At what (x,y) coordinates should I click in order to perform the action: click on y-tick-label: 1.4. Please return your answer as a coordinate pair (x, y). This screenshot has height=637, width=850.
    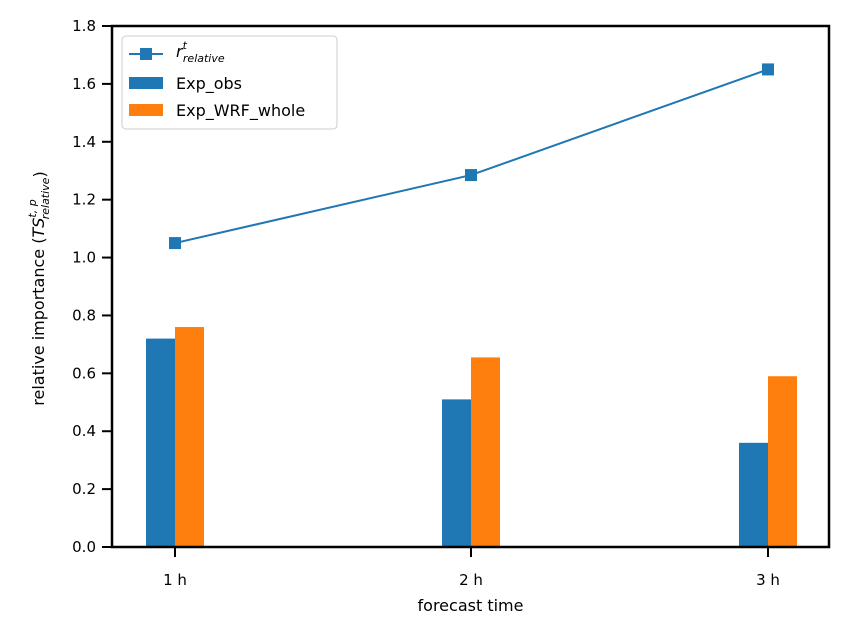
    Looking at the image, I should click on (84, 142).